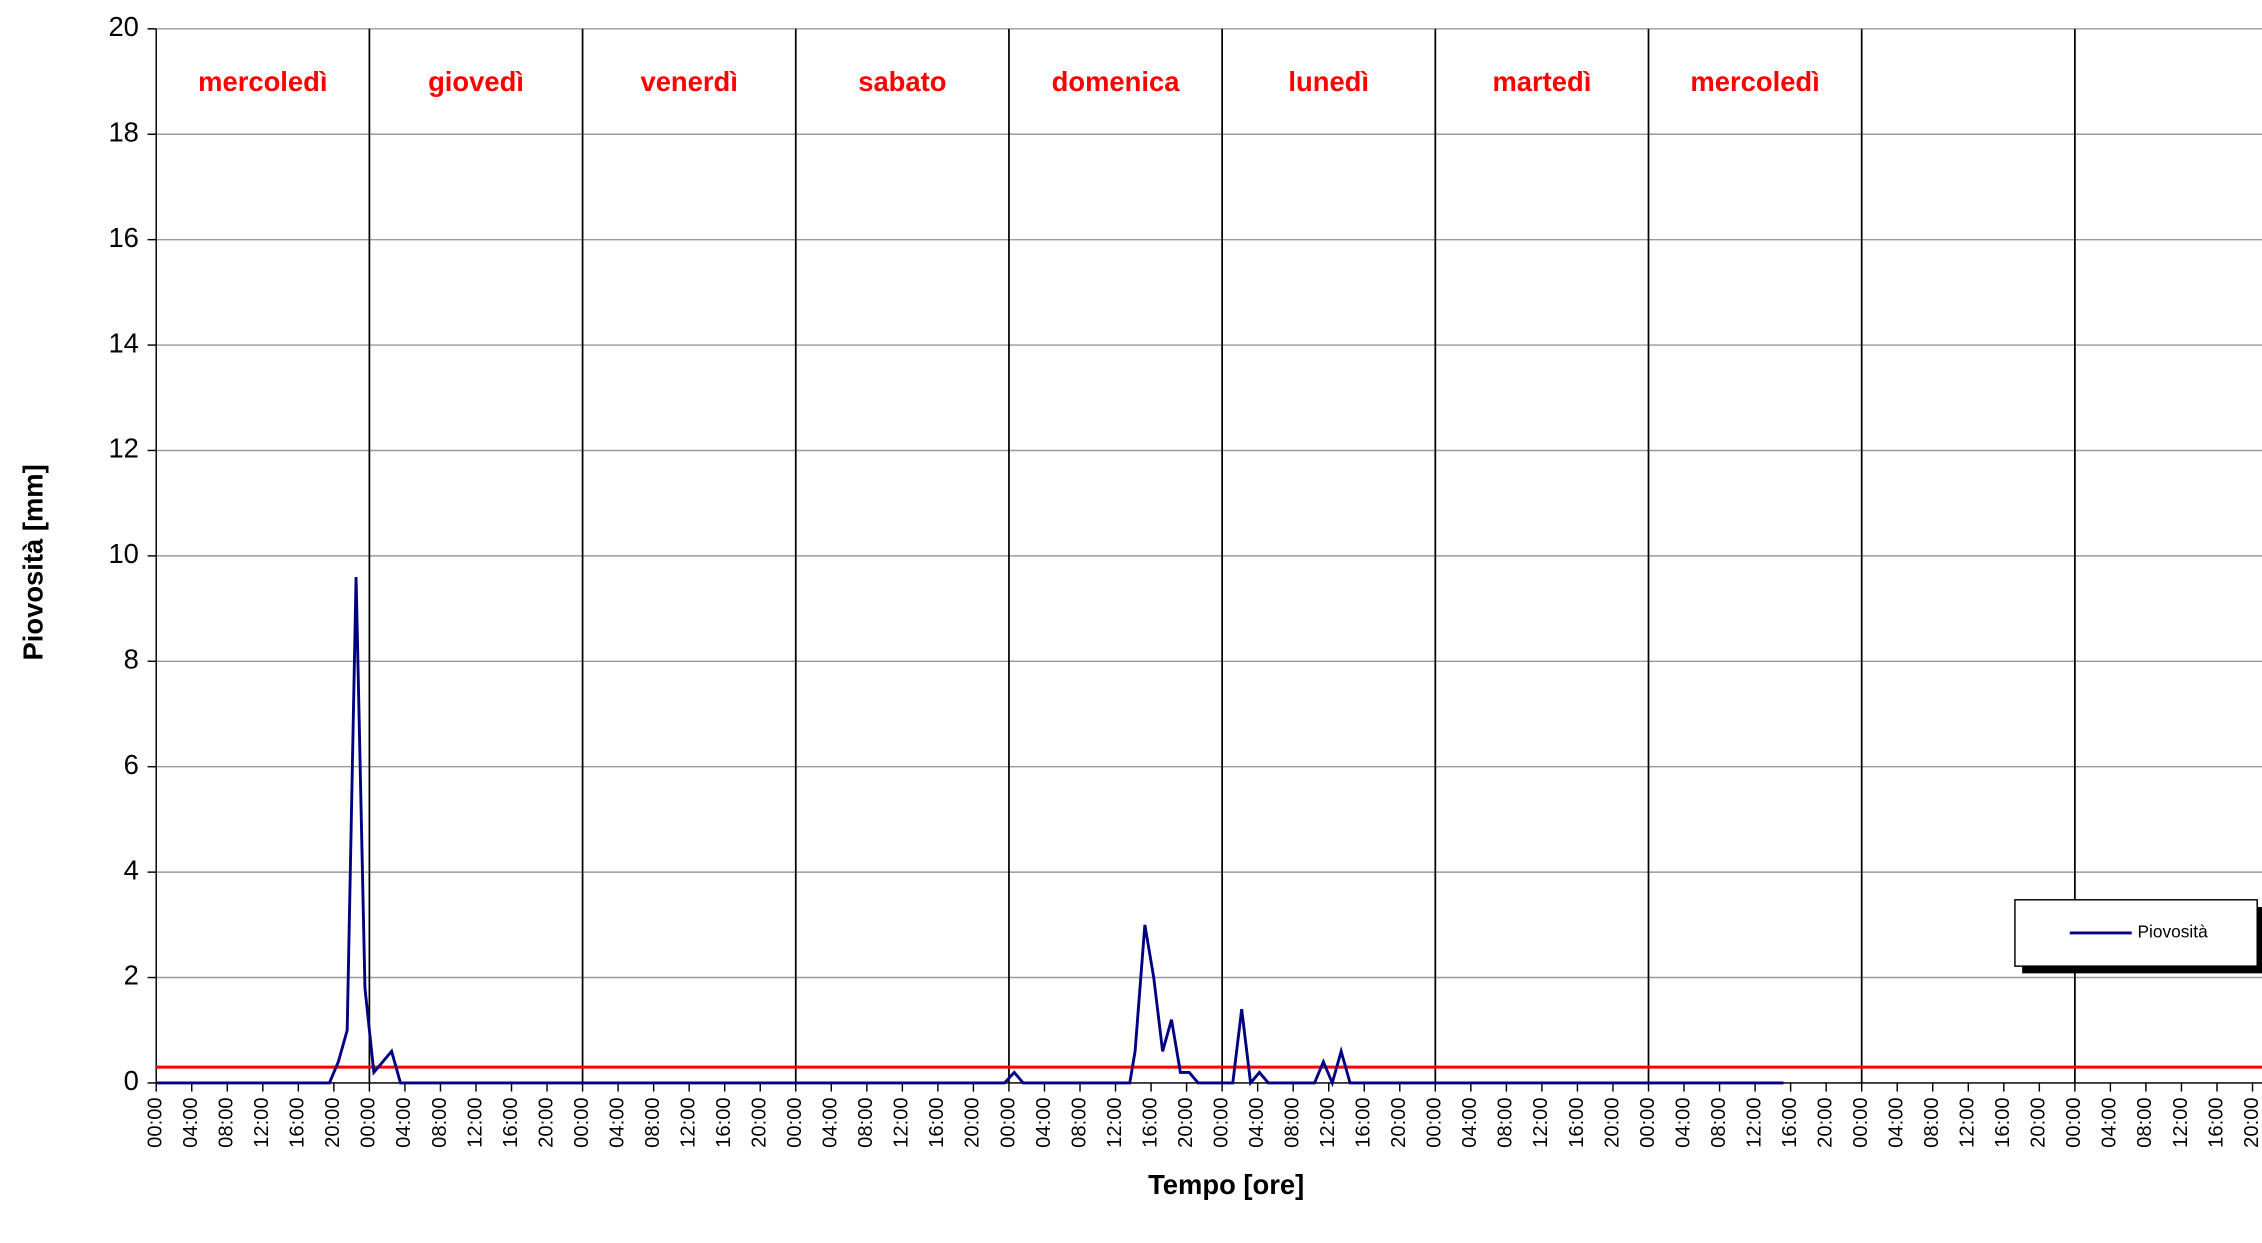 Image resolution: width=2262 pixels, height=1243 pixels. What do you see at coordinates (131, 659) in the screenshot?
I see `y-tick-label: 8` at bounding box center [131, 659].